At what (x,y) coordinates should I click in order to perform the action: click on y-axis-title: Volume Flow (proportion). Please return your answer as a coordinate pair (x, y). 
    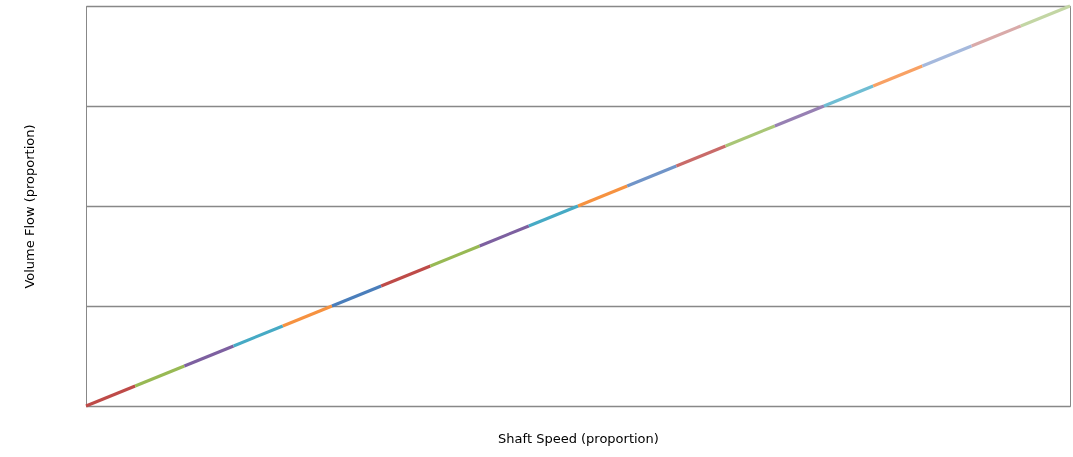
    Looking at the image, I should click on (29, 206).